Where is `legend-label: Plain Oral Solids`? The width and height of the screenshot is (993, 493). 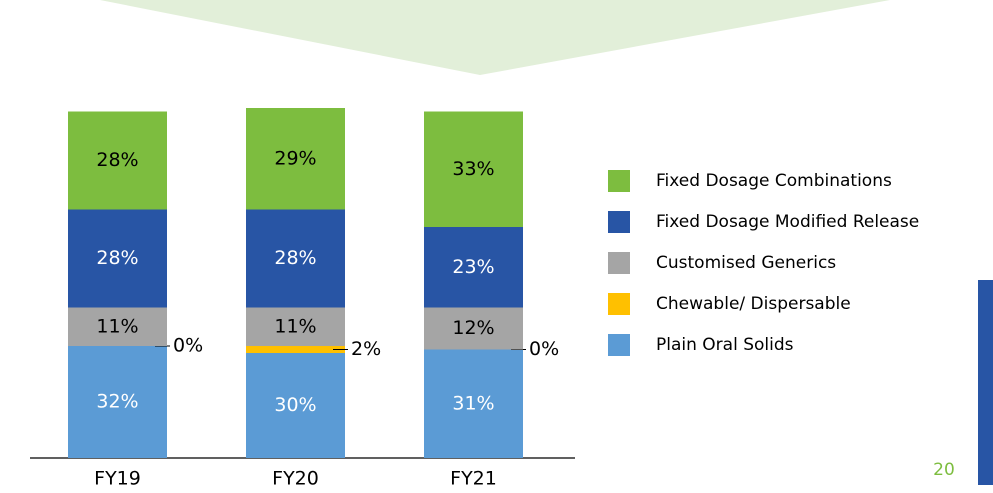
legend-label: Plain Oral Solids is located at coordinates (725, 345).